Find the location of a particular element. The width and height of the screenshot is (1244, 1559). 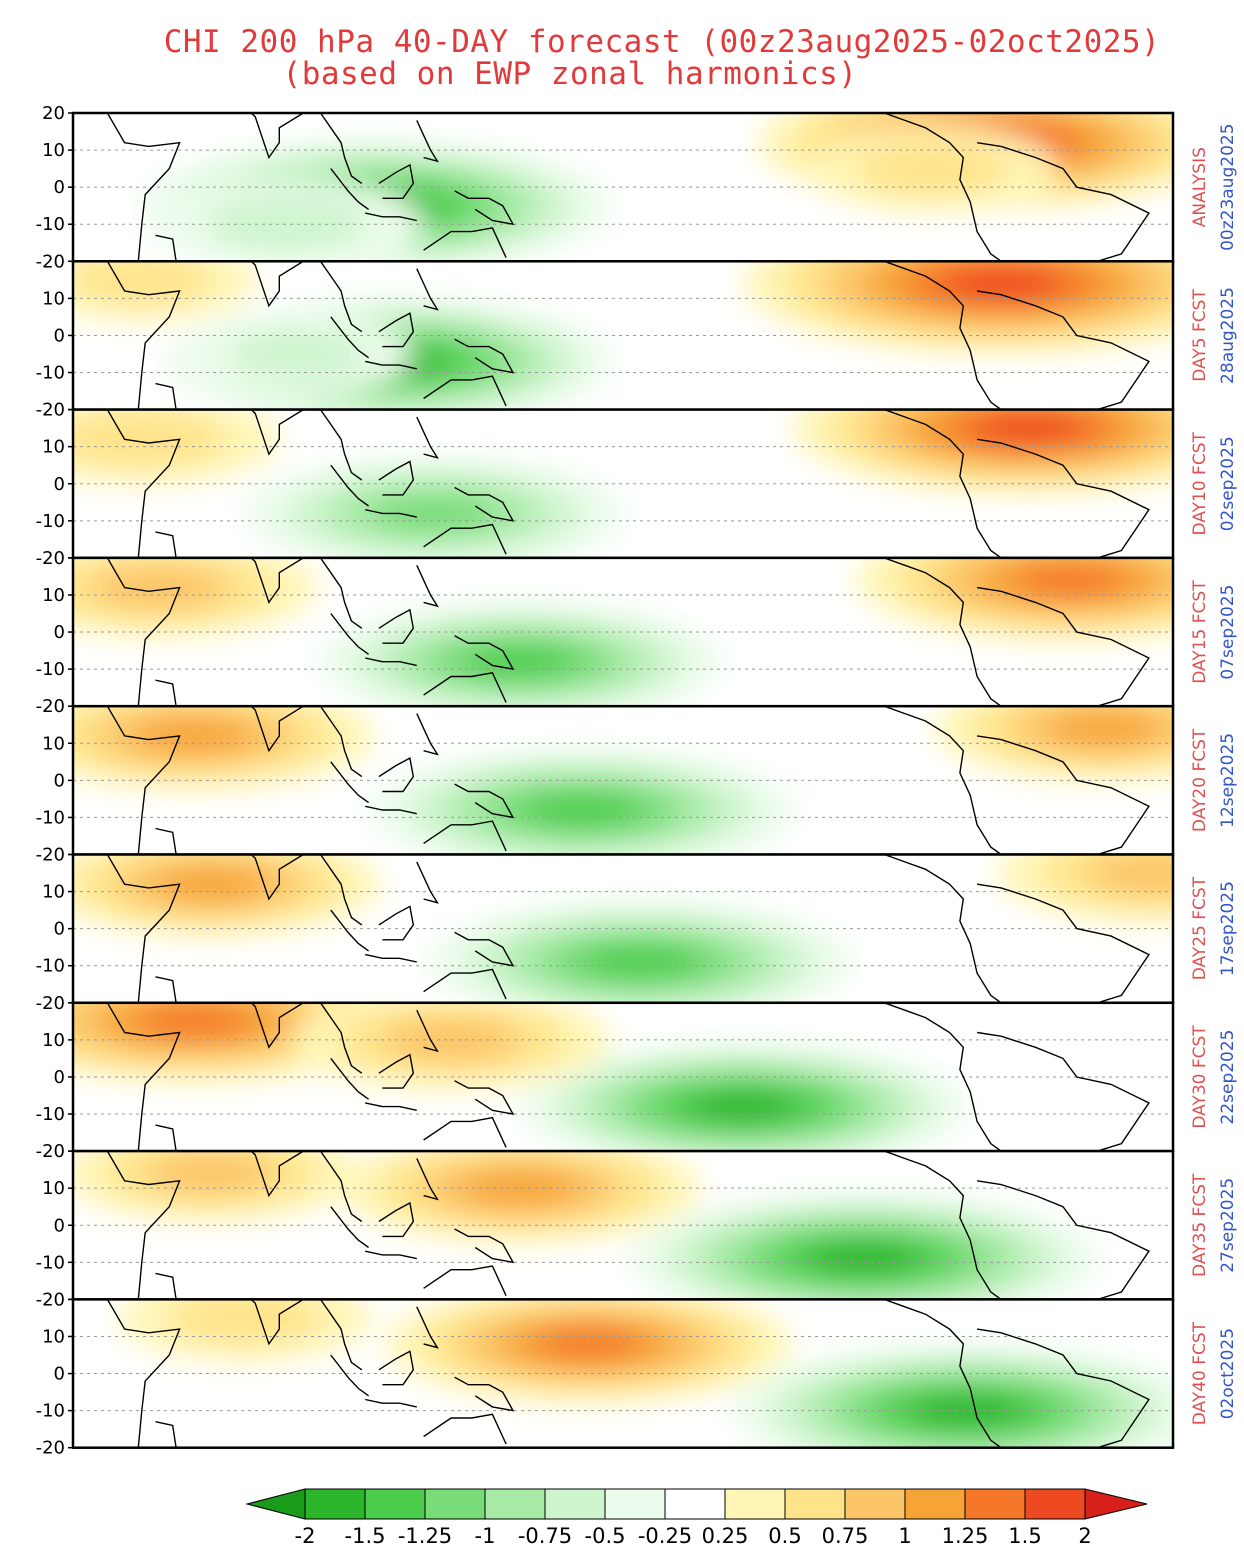

panel-label: DAY40 FCST is located at coordinates (1200, 1373).